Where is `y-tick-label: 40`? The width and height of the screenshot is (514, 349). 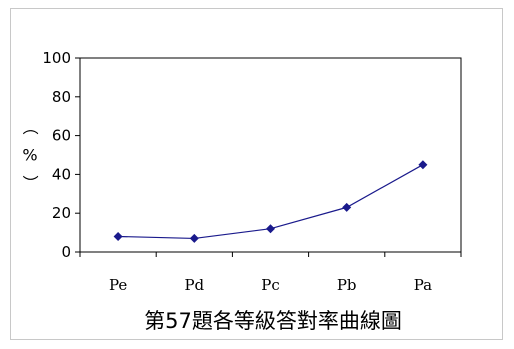
y-tick-label: 40 is located at coordinates (61, 174).